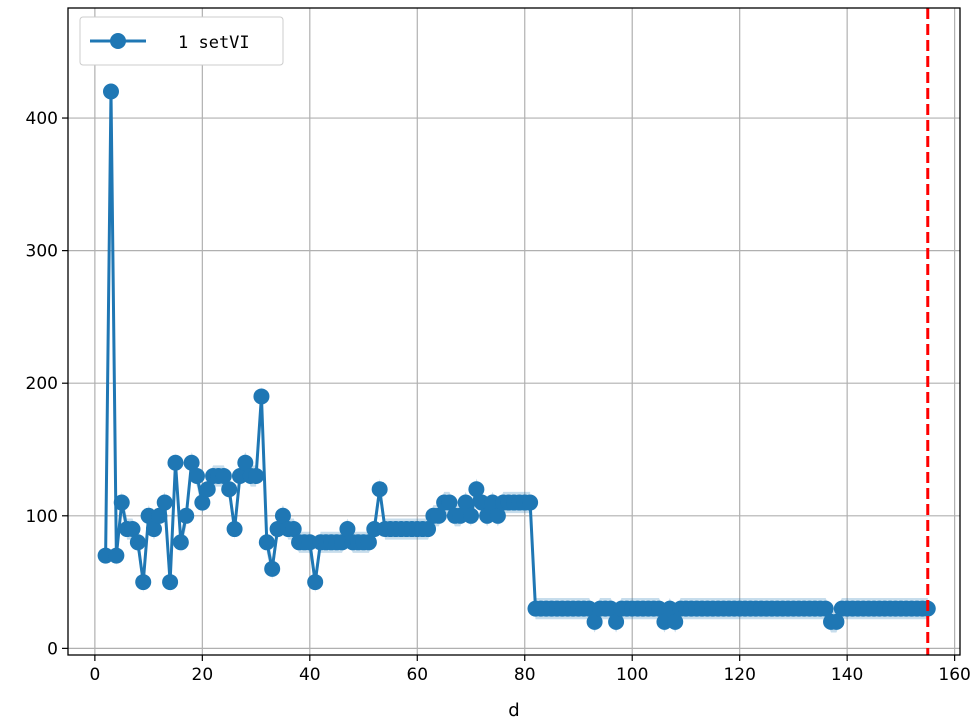  What do you see at coordinates (42, 384) in the screenshot?
I see `y-tick-label: 200` at bounding box center [42, 384].